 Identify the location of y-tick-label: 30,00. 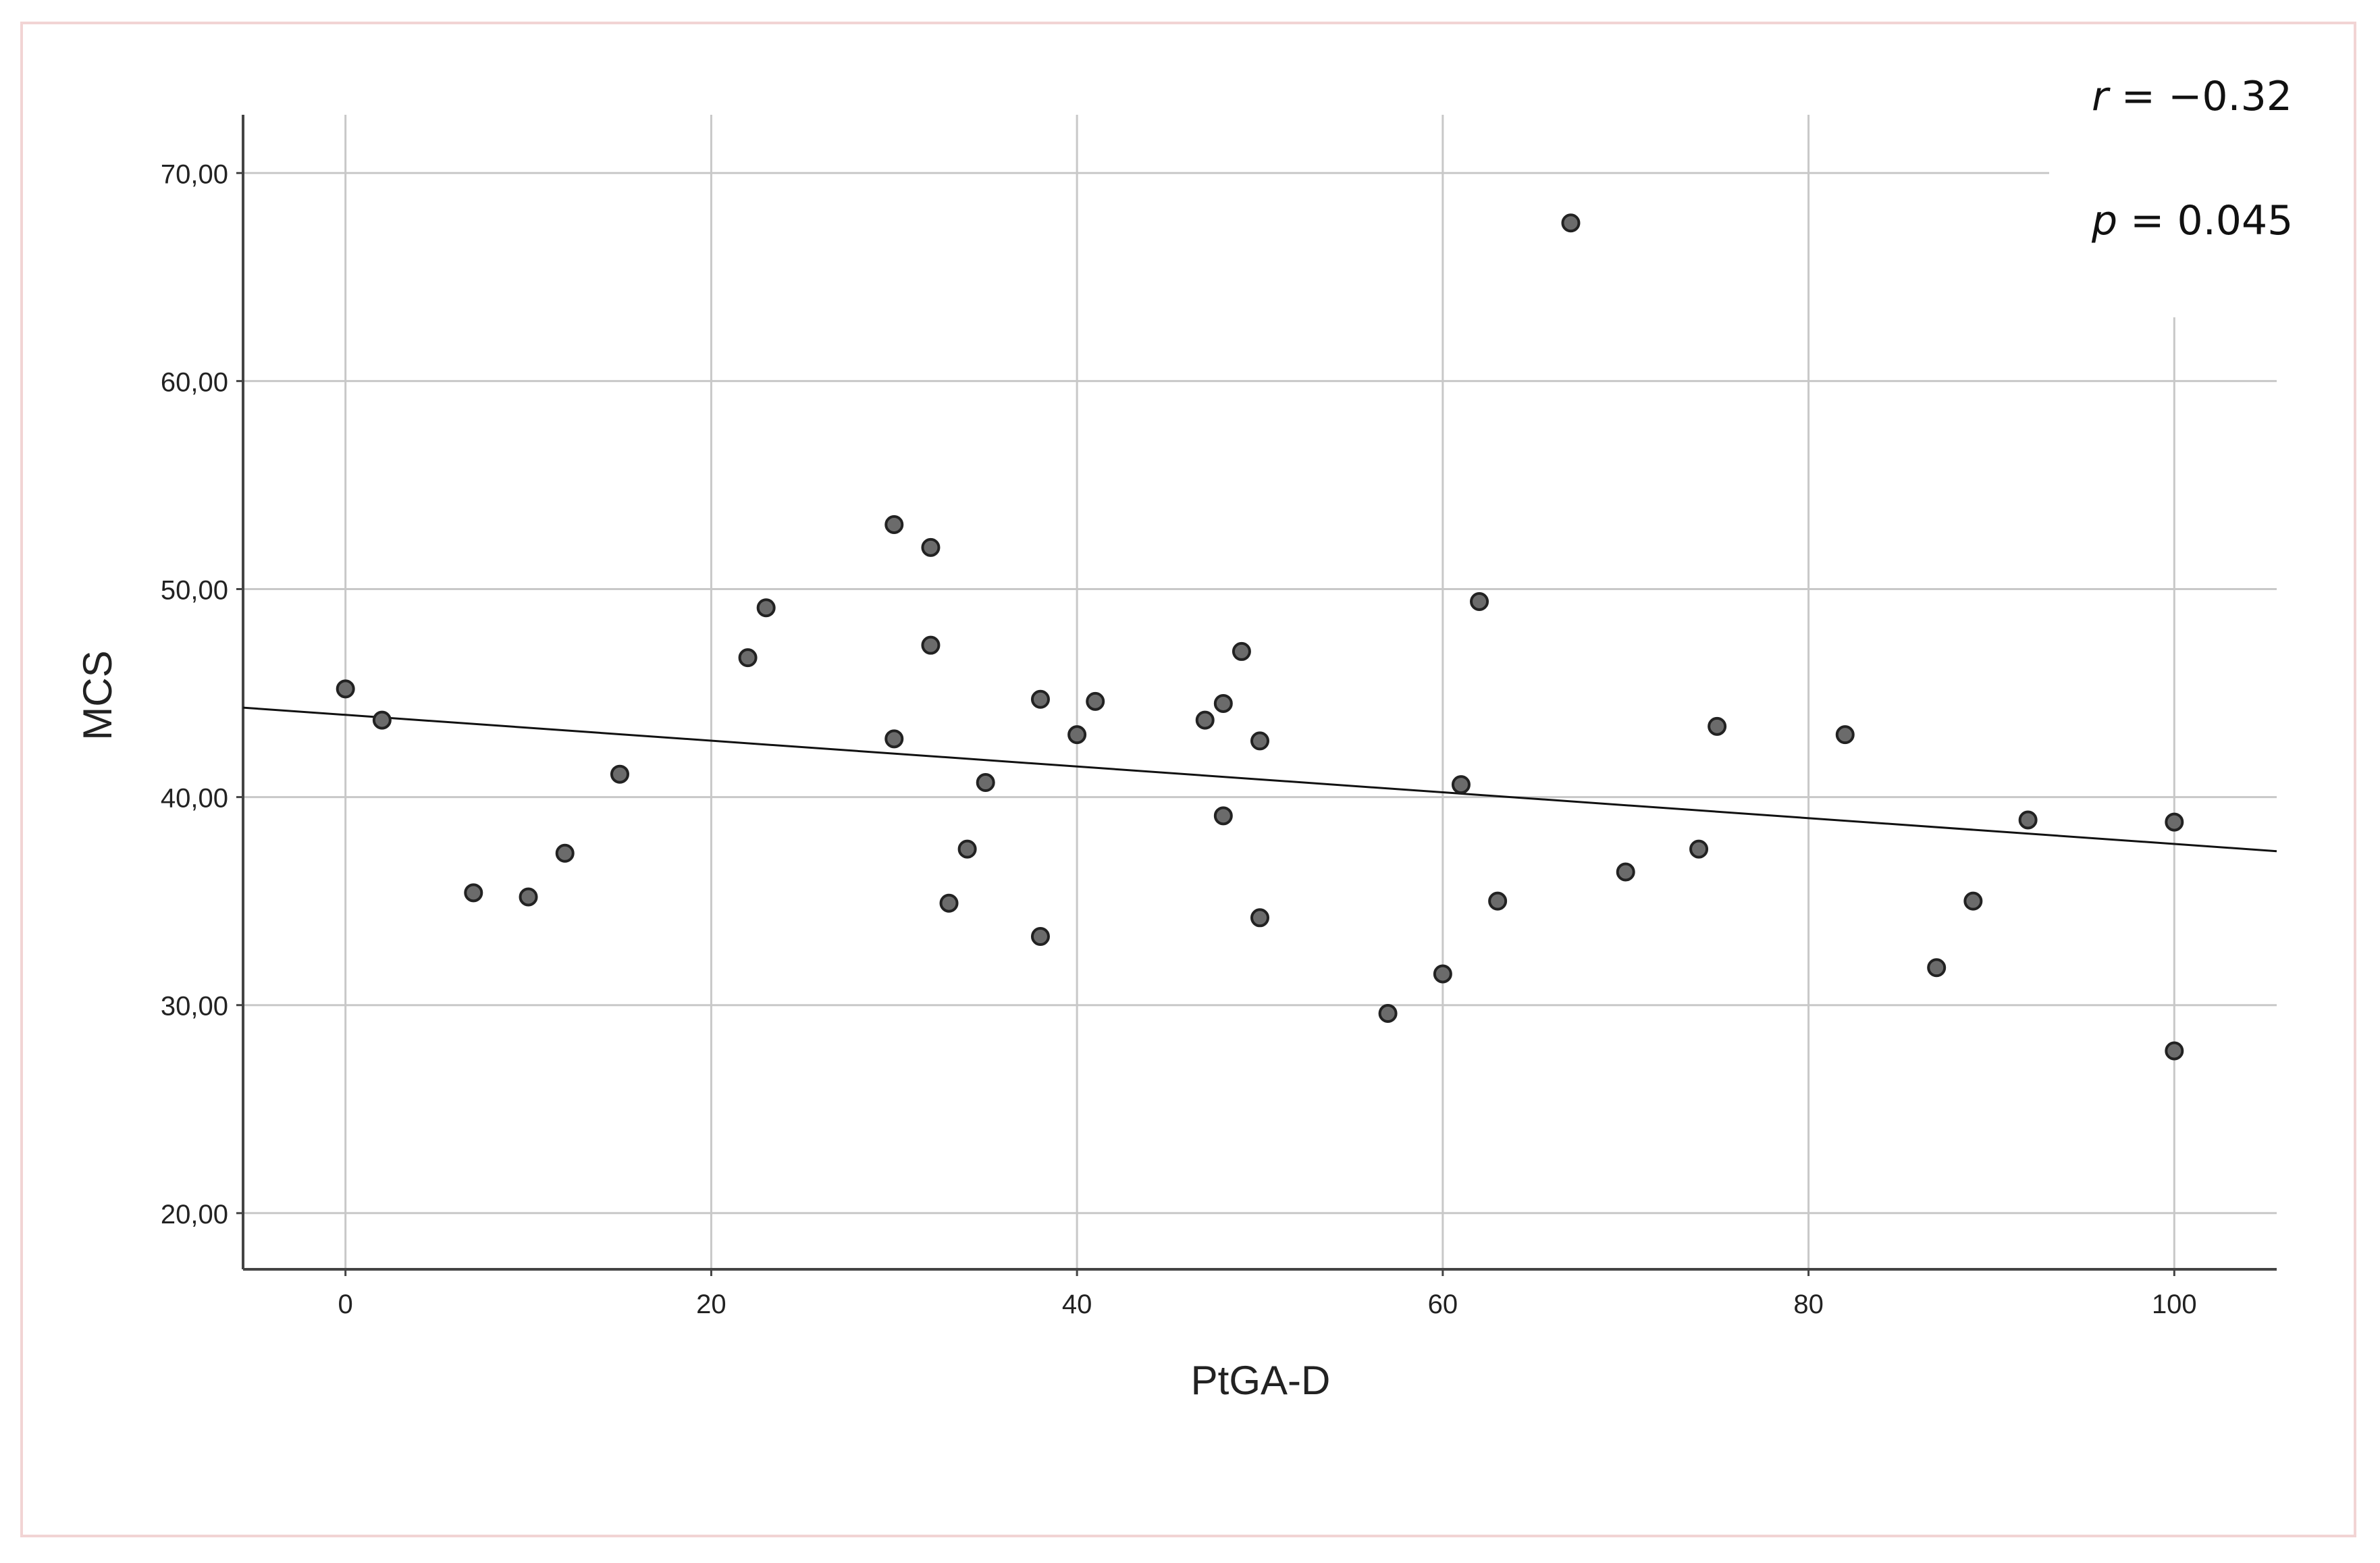
(194, 1007).